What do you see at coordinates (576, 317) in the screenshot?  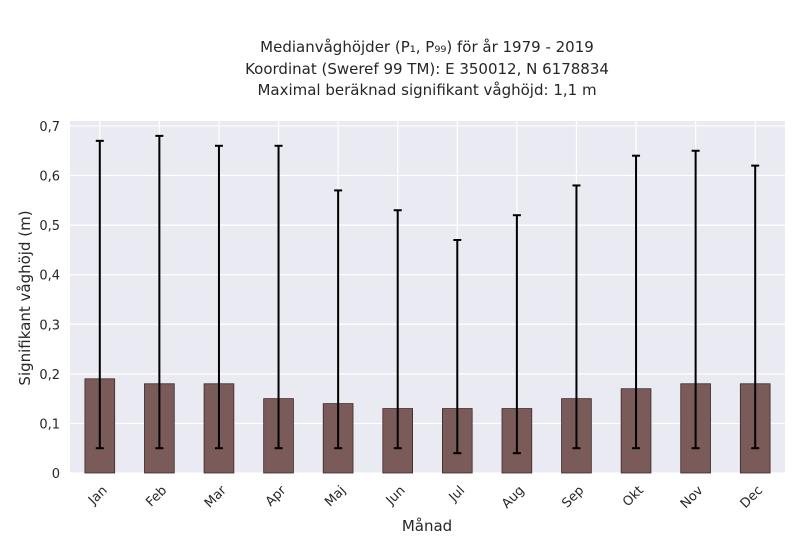 I see `error-bar-sep` at bounding box center [576, 317].